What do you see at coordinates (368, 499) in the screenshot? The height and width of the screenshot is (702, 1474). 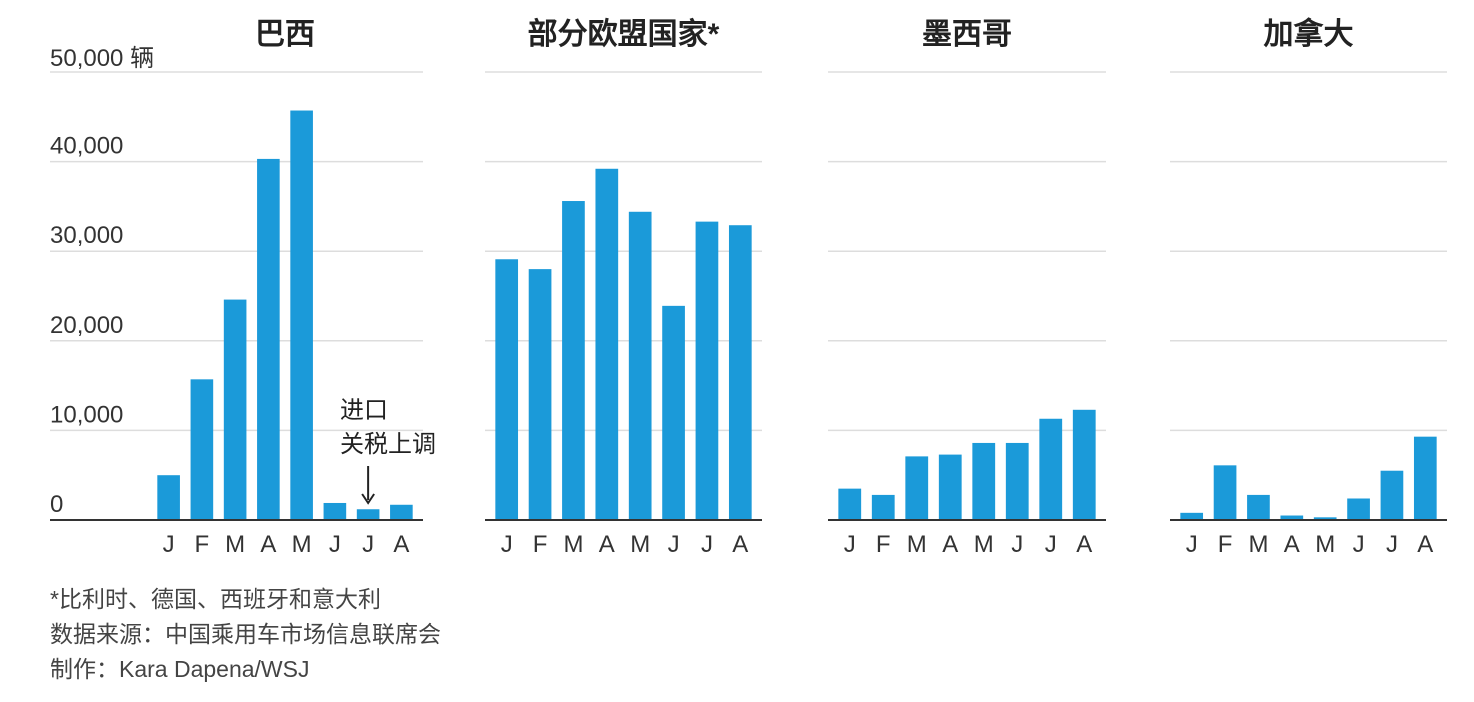 I see `annotation-arrow-head` at bounding box center [368, 499].